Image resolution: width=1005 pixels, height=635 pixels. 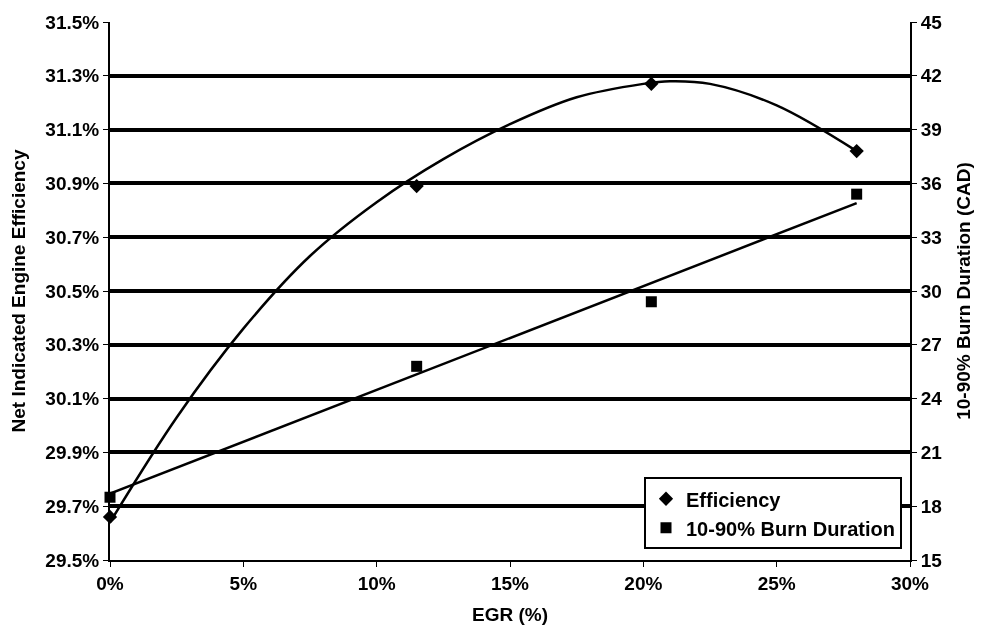 I want to click on y2-tick-label: 33, so click(x=931, y=237).